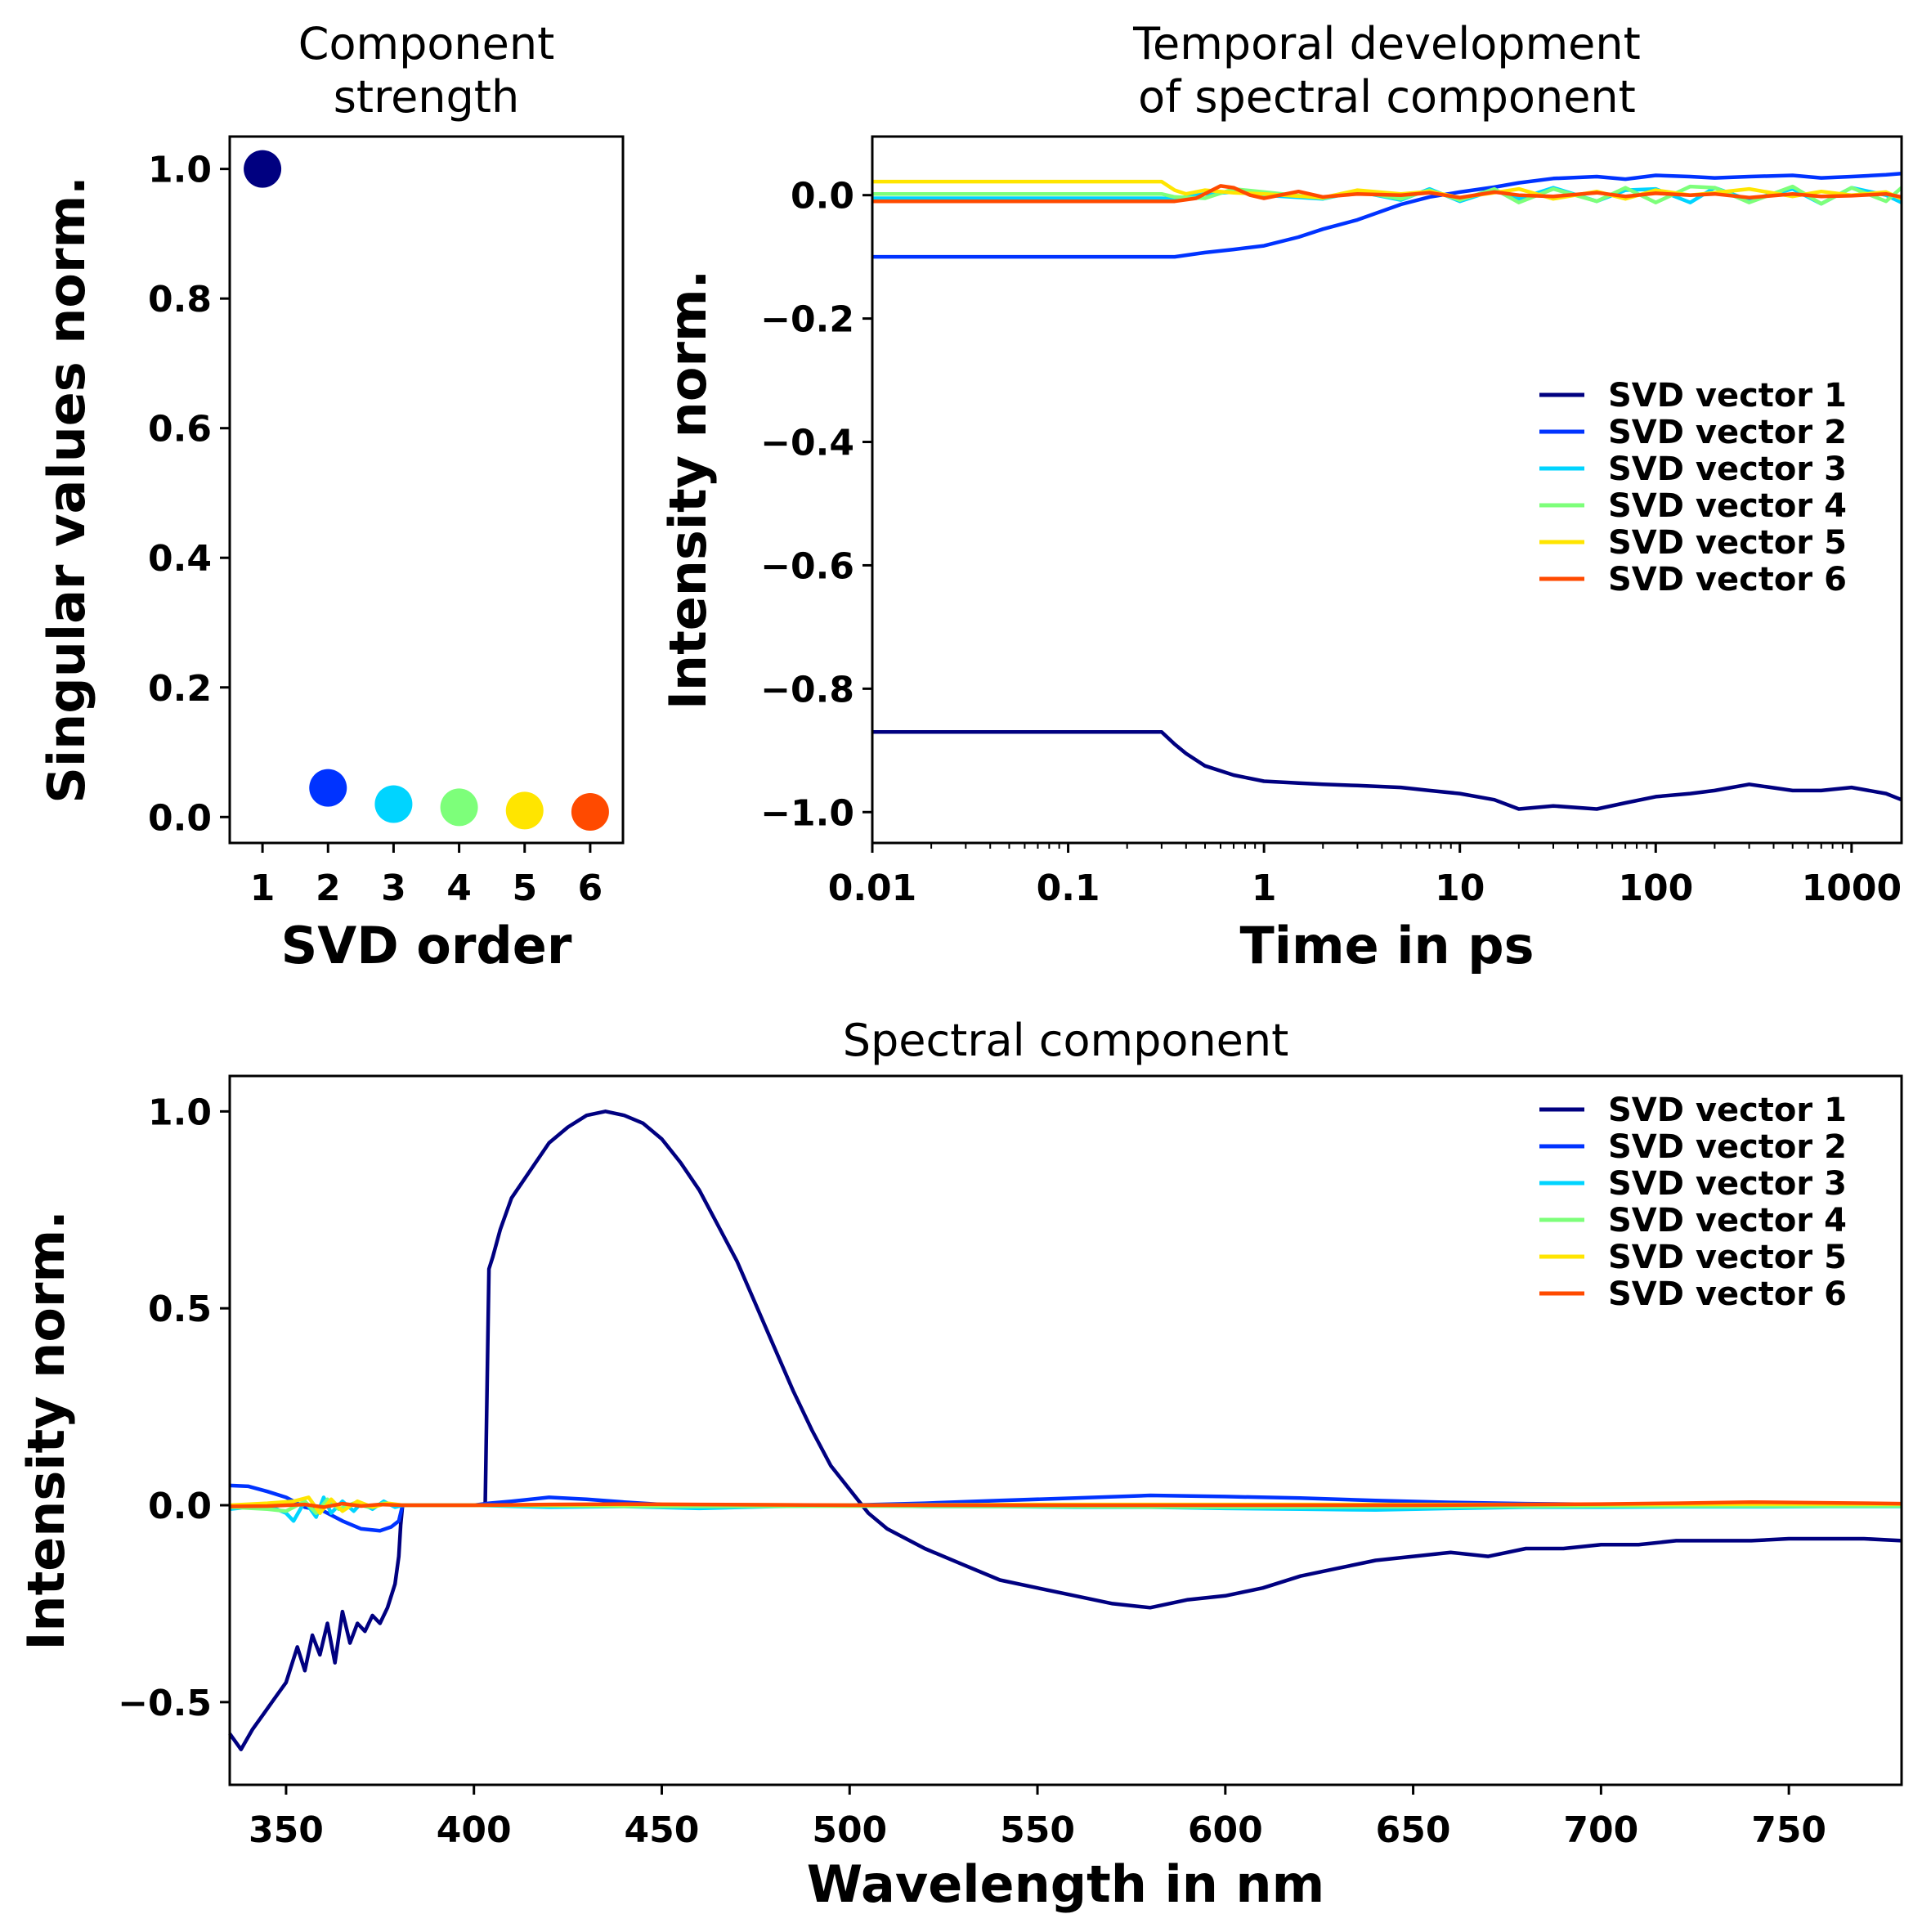 Image resolution: width=1931 pixels, height=1932 pixels. What do you see at coordinates (1065, 1884) in the screenshot?
I see `x-axis-label: Wavelength in nm` at bounding box center [1065, 1884].